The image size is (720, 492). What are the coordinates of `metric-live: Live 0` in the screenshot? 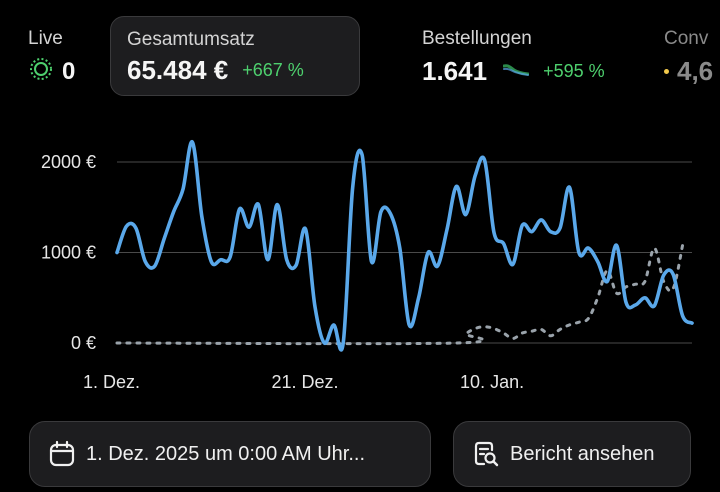 It's located at (51, 57).